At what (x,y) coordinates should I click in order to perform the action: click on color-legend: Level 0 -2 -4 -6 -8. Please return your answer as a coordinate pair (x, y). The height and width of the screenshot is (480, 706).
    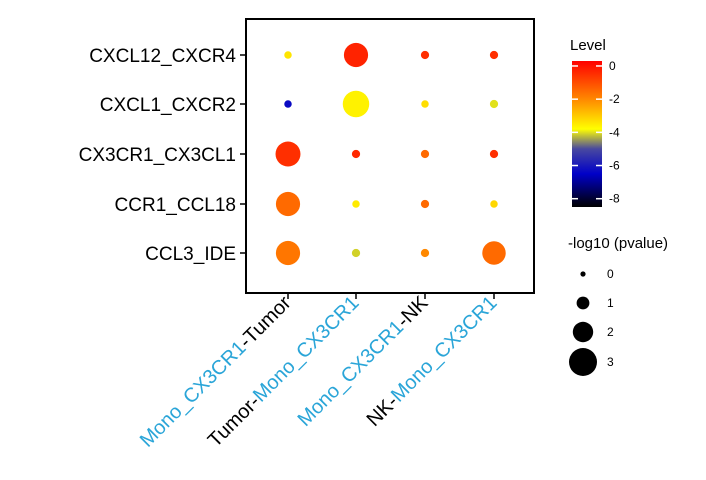
    Looking at the image, I should click on (595, 122).